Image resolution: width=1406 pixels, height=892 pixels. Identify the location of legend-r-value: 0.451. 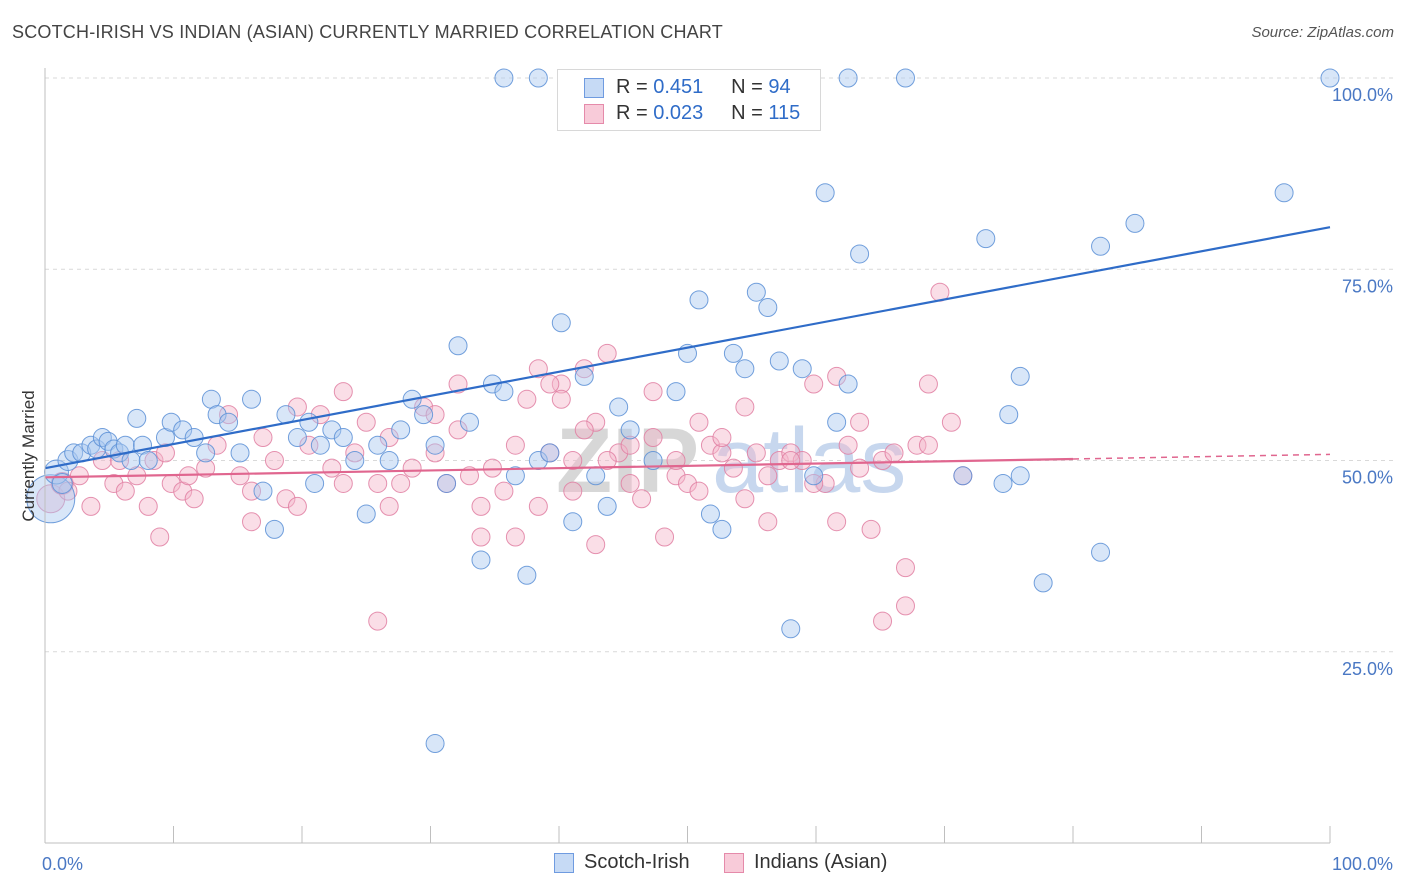
(678, 87).